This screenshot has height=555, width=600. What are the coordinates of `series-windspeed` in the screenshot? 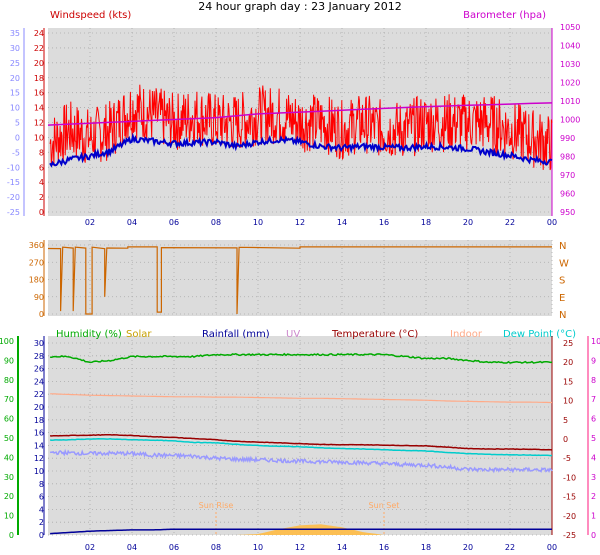 It's located at (301, 127).